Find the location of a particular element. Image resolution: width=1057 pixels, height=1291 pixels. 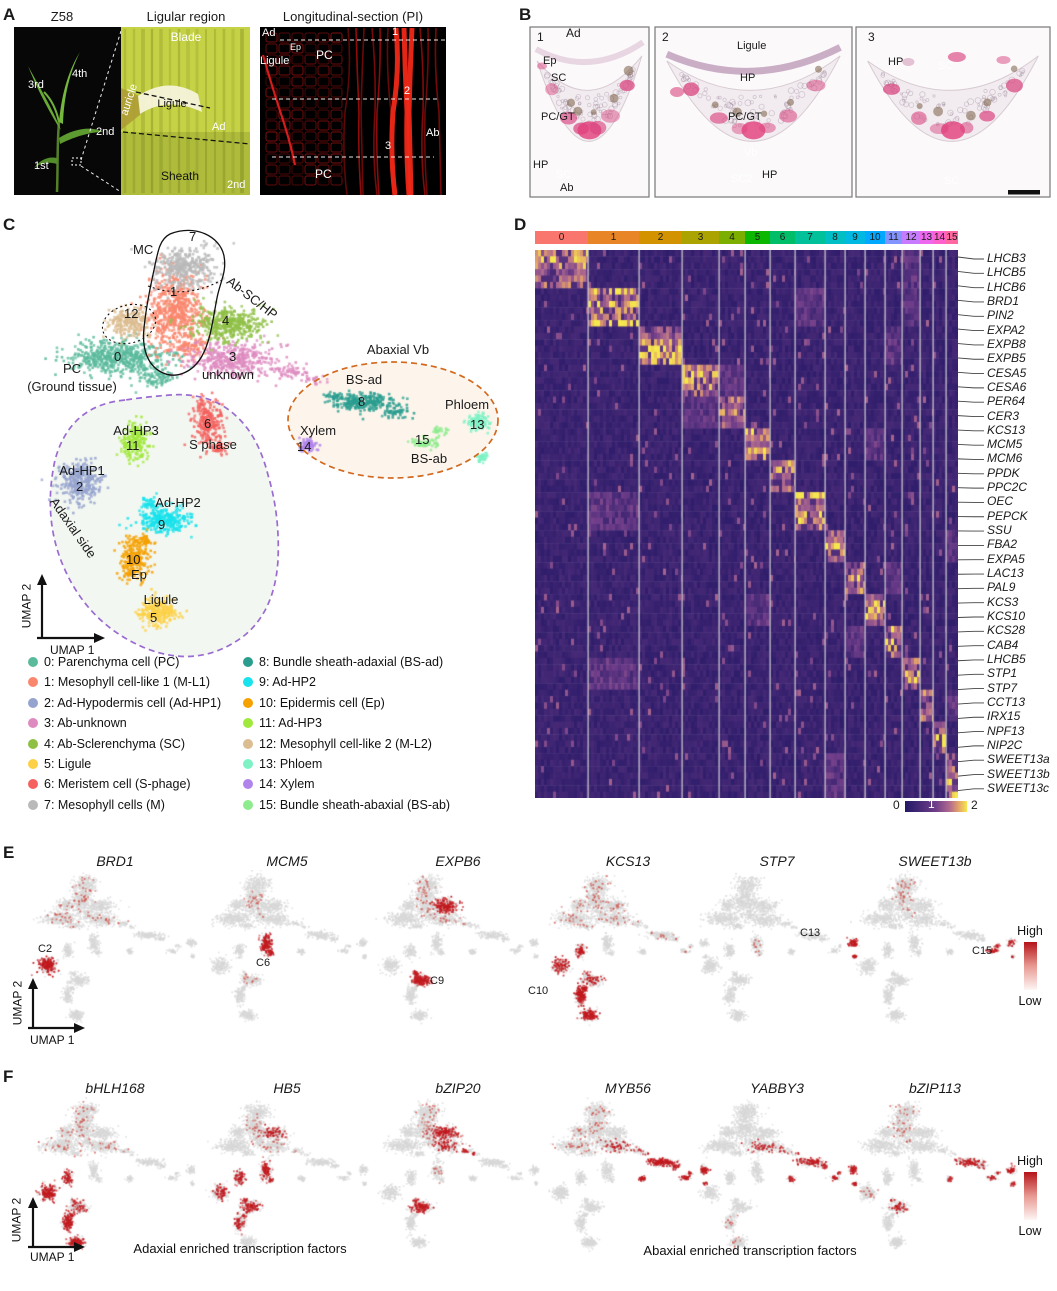

label-12: 12 is located at coordinates (131, 313).